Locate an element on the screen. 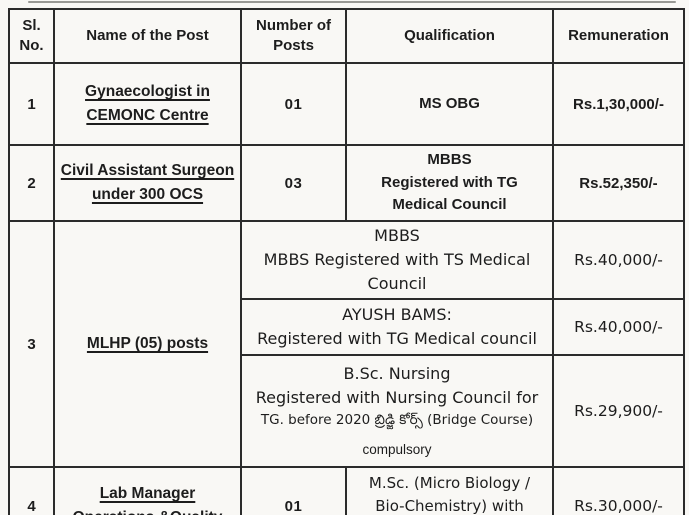  post-line: Civil Assistant Surgeon is located at coordinates (147, 170).